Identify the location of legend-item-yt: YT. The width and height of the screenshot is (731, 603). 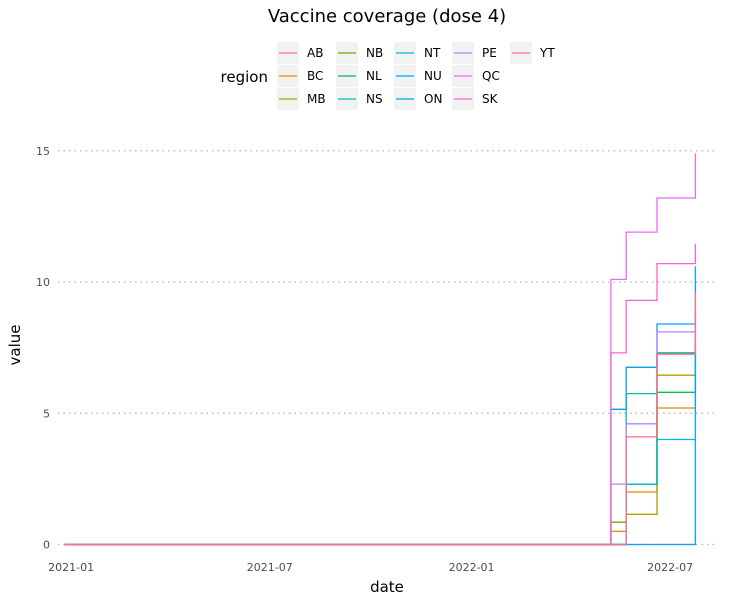
(532, 53).